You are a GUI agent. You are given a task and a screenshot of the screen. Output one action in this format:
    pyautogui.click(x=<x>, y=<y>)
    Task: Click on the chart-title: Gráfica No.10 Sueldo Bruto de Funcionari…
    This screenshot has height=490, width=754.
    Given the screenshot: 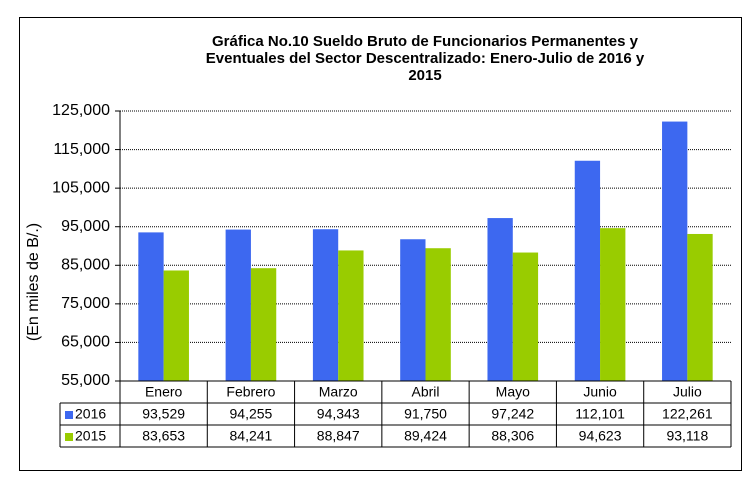 What is the action you would take?
    pyautogui.click(x=425, y=41)
    